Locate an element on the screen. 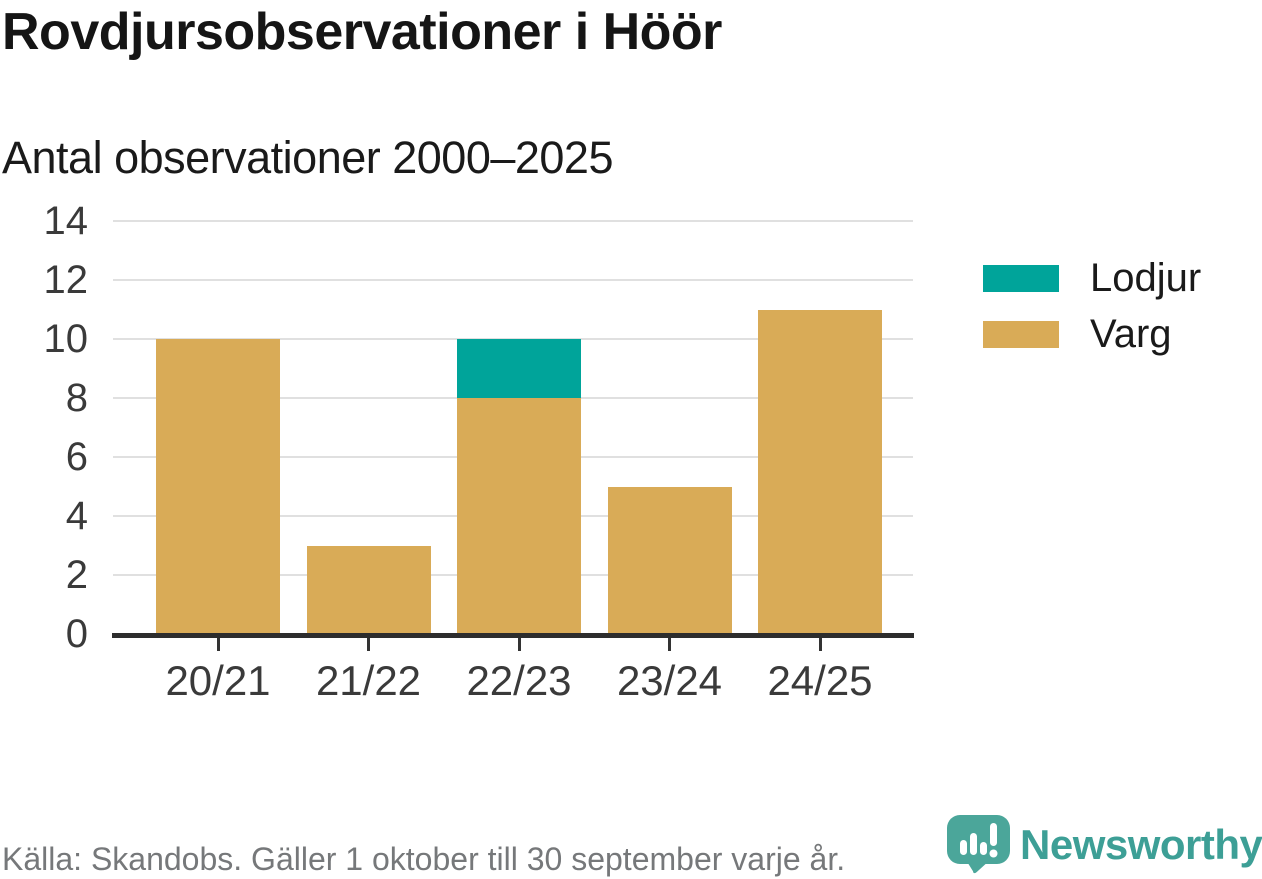  x-axis-line is located at coordinates (513, 635).